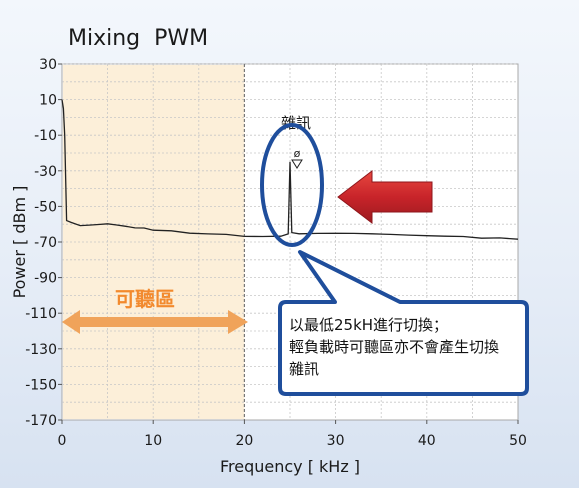 This screenshot has height=488, width=579. I want to click on y-tick-label: -110, so click(41, 314).